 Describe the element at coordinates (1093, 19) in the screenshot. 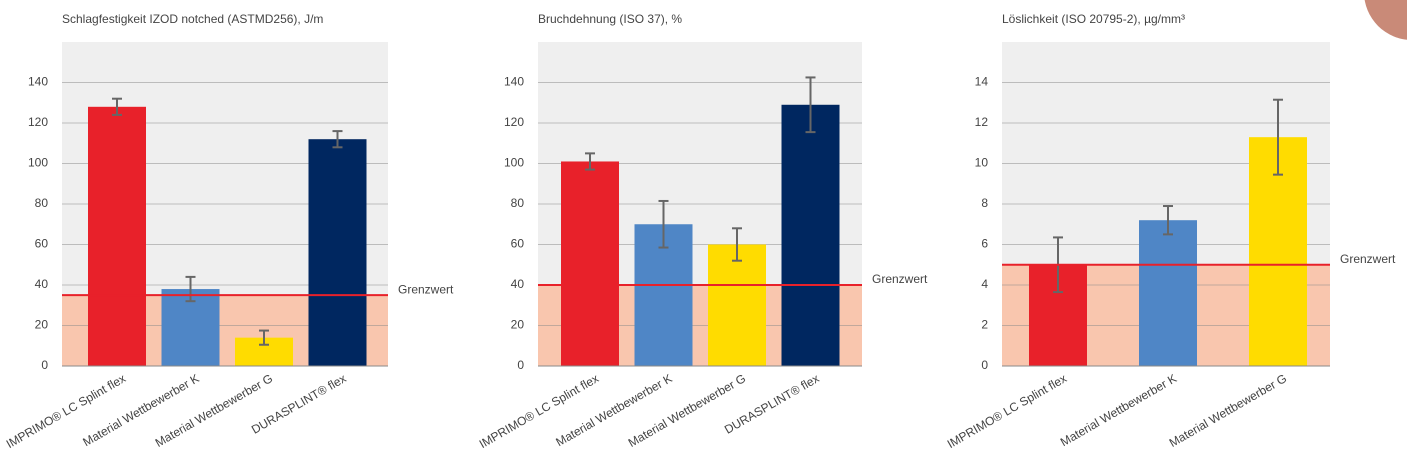

I see `chart-title: Löslichkeit (ISO 20795-2), µg/mm³` at that location.